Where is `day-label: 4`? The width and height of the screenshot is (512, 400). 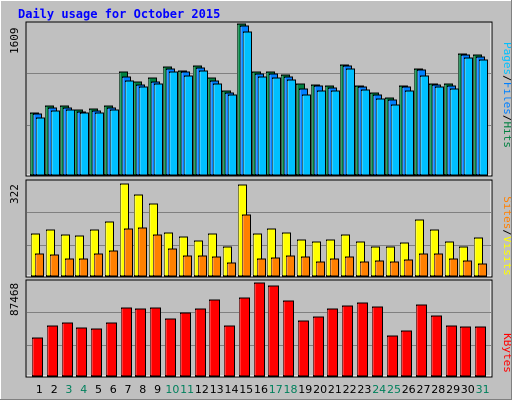
day-label: 4 is located at coordinates (83, 389).